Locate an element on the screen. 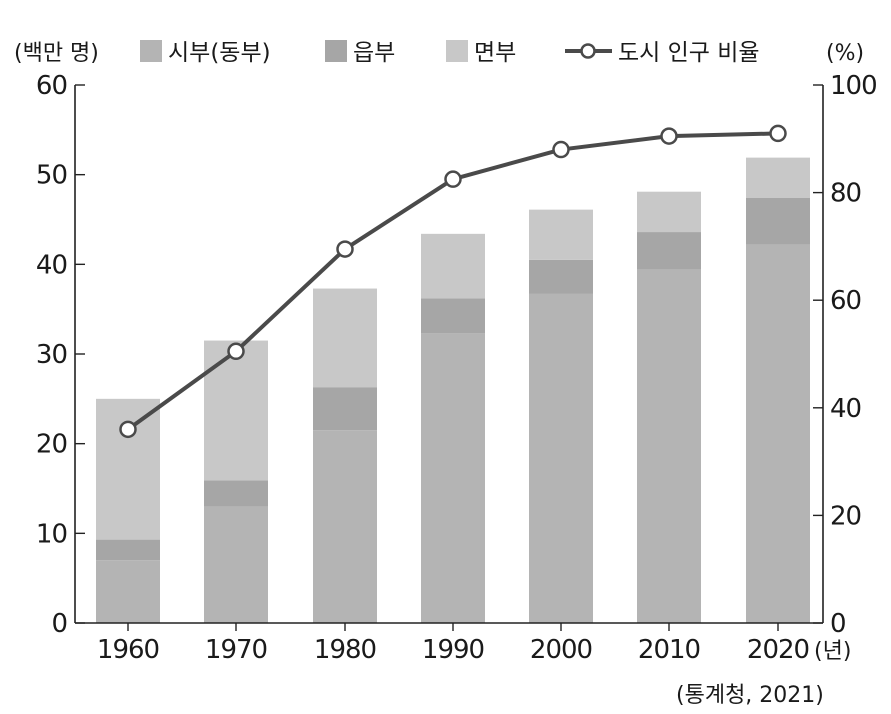 Image resolution: width=891 pixels, height=714 pixels. right-axis-unit: (%) is located at coordinates (845, 53).